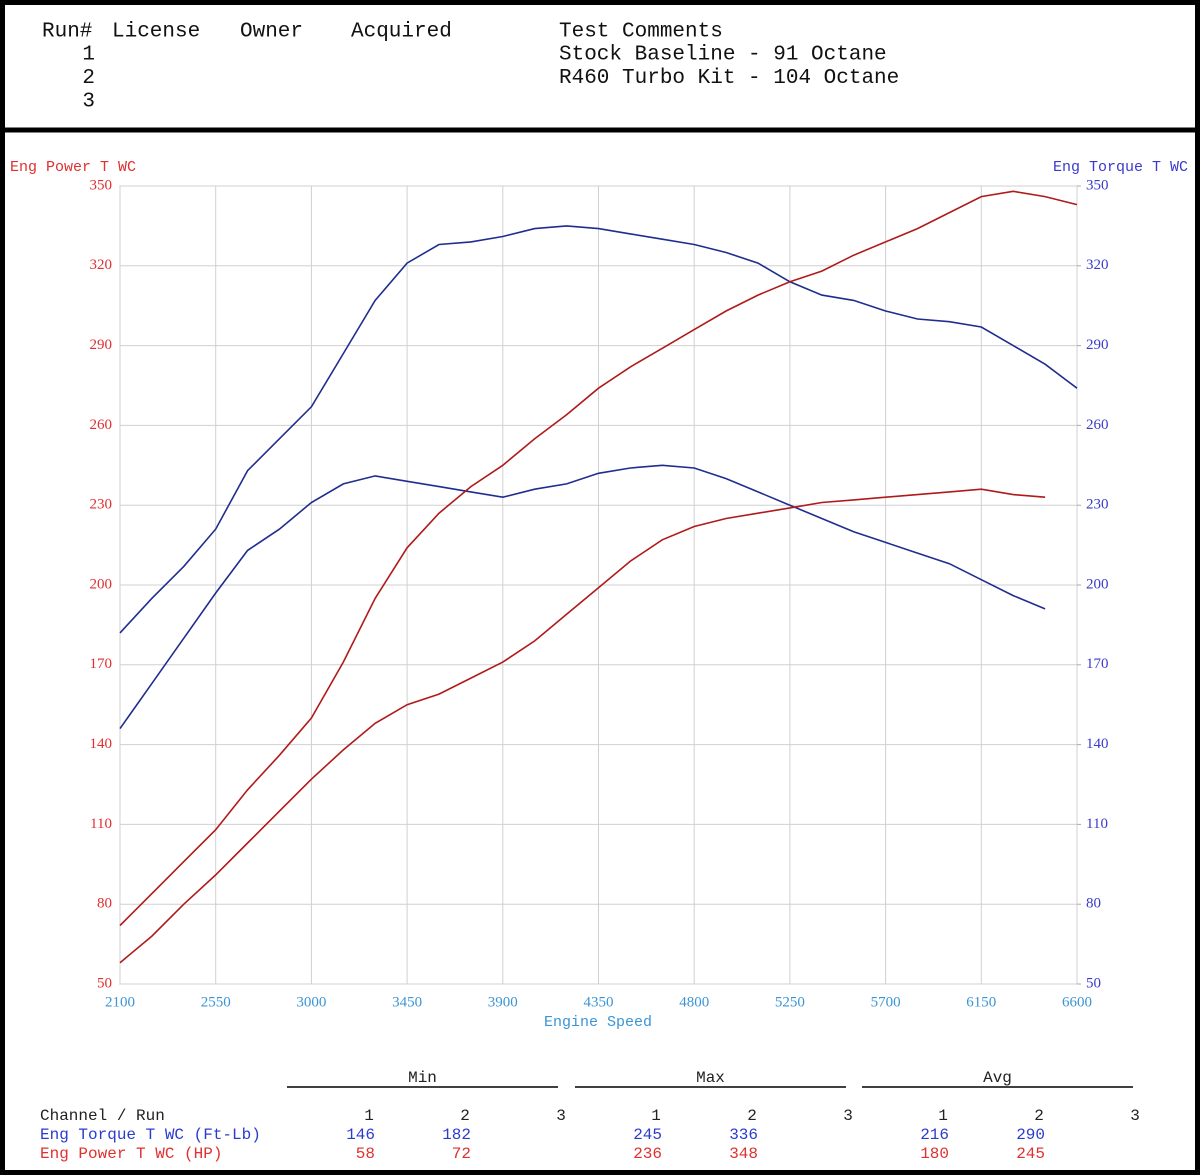  What do you see at coordinates (216, 1002) in the screenshot?
I see `x-tick-label: 2550` at bounding box center [216, 1002].